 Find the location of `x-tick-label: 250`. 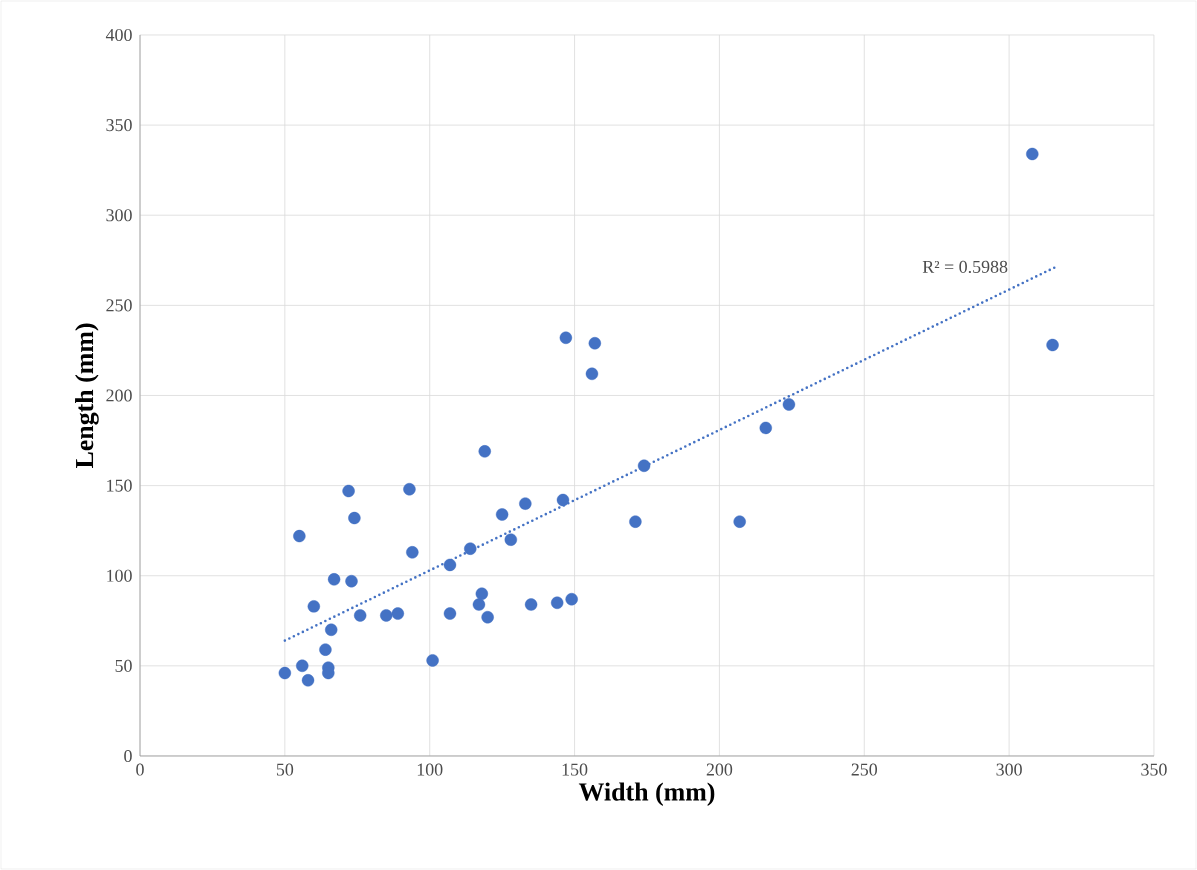

x-tick-label: 250 is located at coordinates (864, 769).